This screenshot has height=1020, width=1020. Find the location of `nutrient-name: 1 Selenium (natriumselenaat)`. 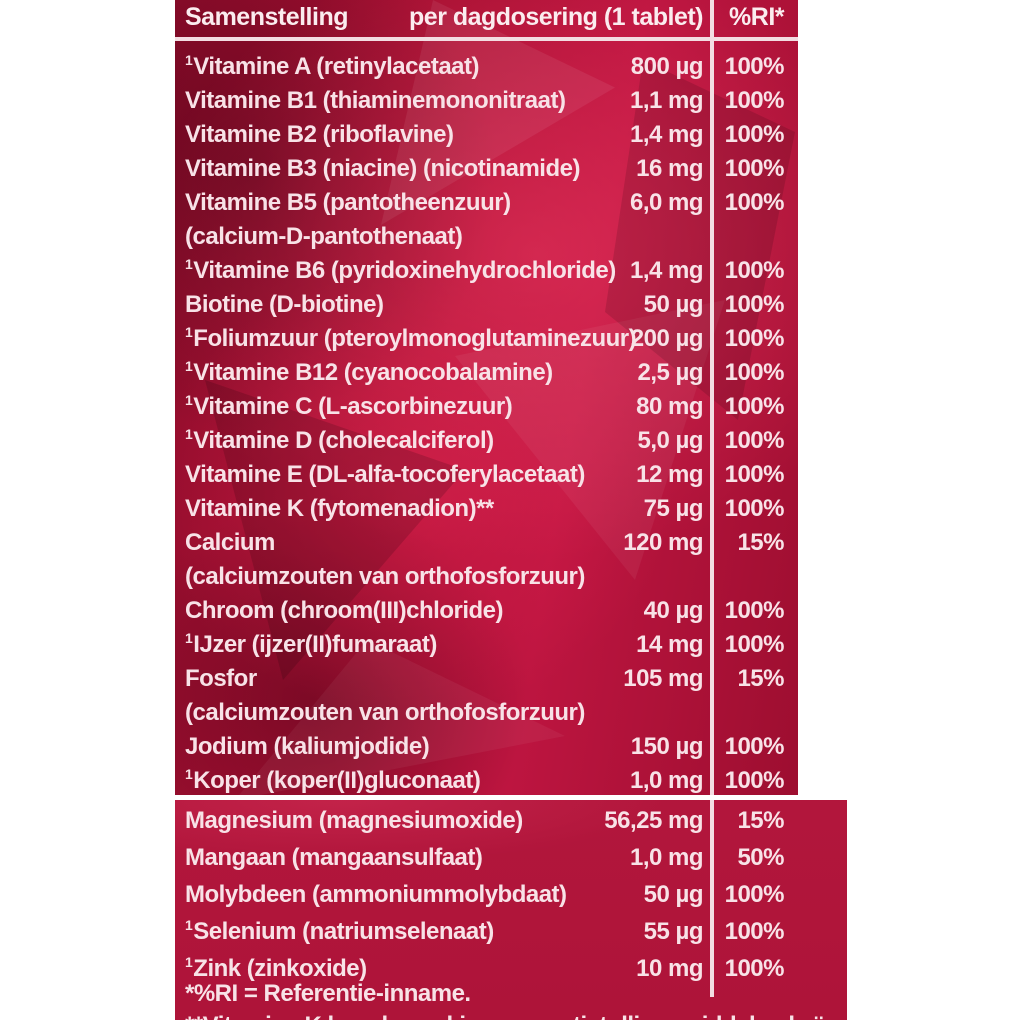

nutrient-name: 1 Selenium (natriumselenaat) is located at coordinates (339, 930).